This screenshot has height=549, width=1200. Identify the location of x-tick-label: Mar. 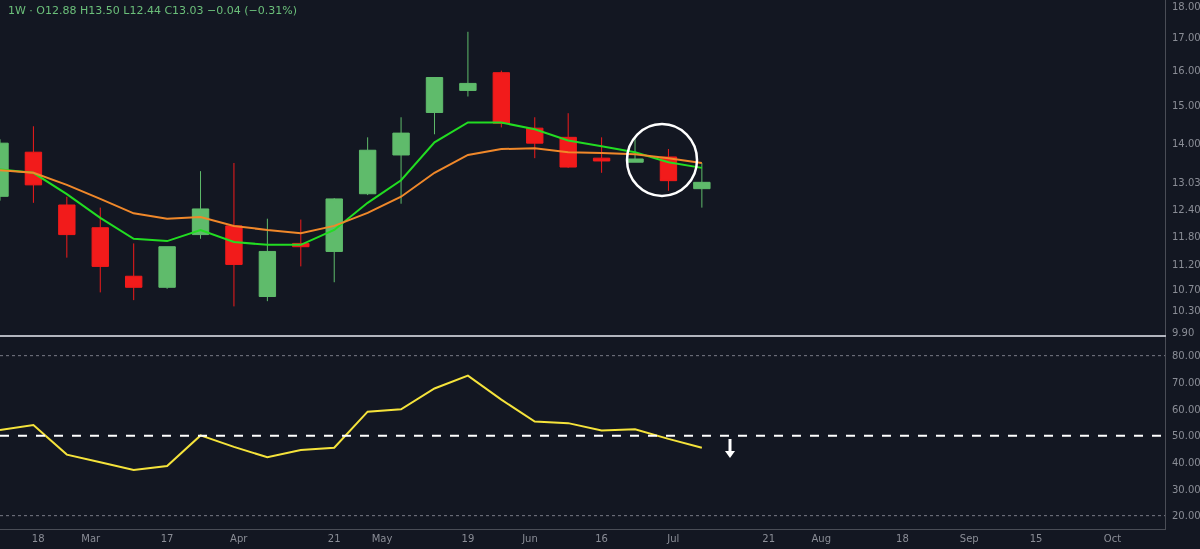
(91, 538).